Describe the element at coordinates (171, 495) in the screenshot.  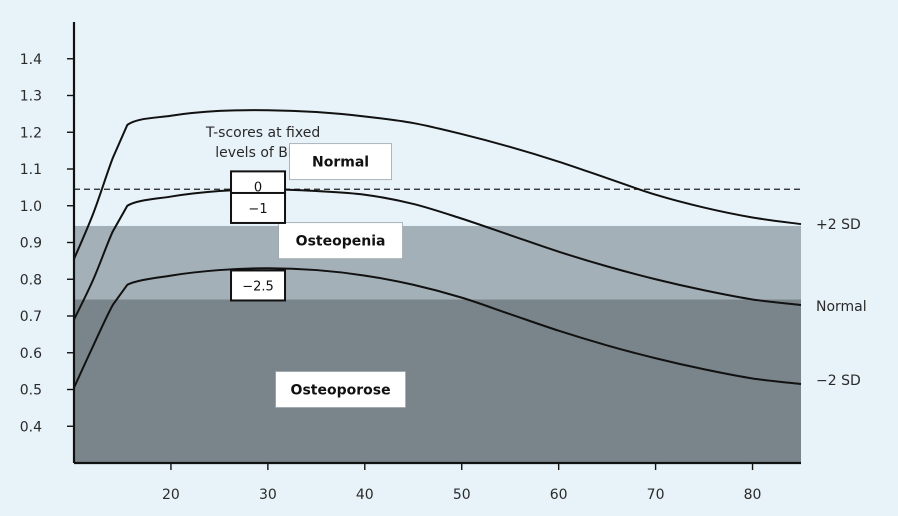
I see `x-tick-label: 20` at that location.